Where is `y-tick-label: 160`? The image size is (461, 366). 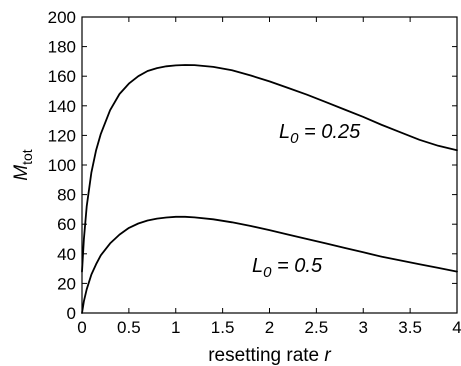
y-tick-label: 160 is located at coordinates (62, 76).